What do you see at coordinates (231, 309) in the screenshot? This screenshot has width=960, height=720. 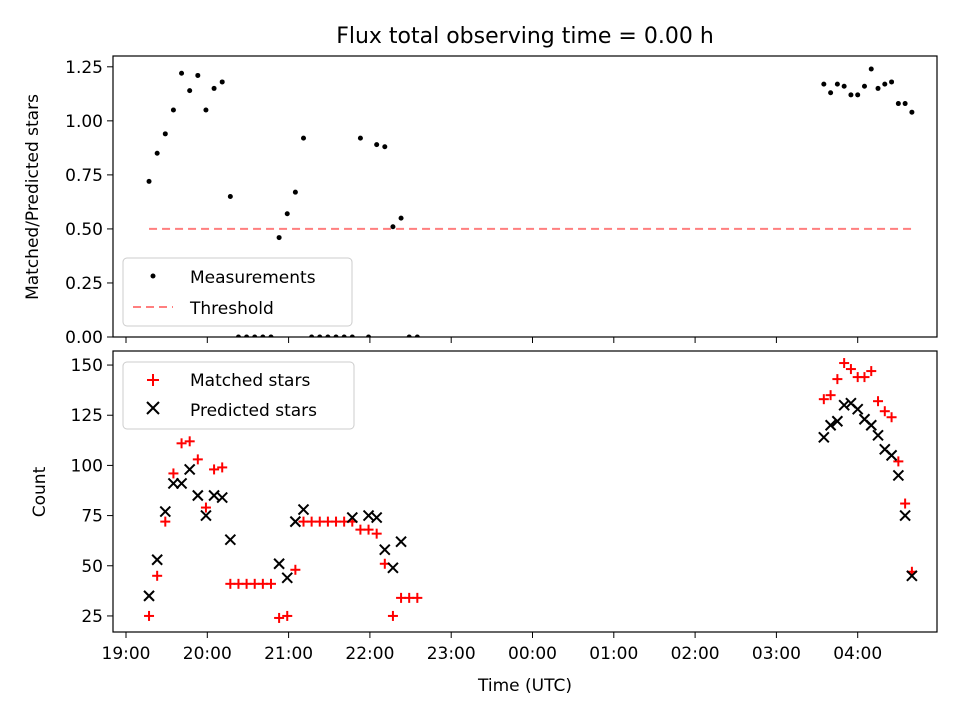 I see `threshold-legend-label: Threshold` at bounding box center [231, 309].